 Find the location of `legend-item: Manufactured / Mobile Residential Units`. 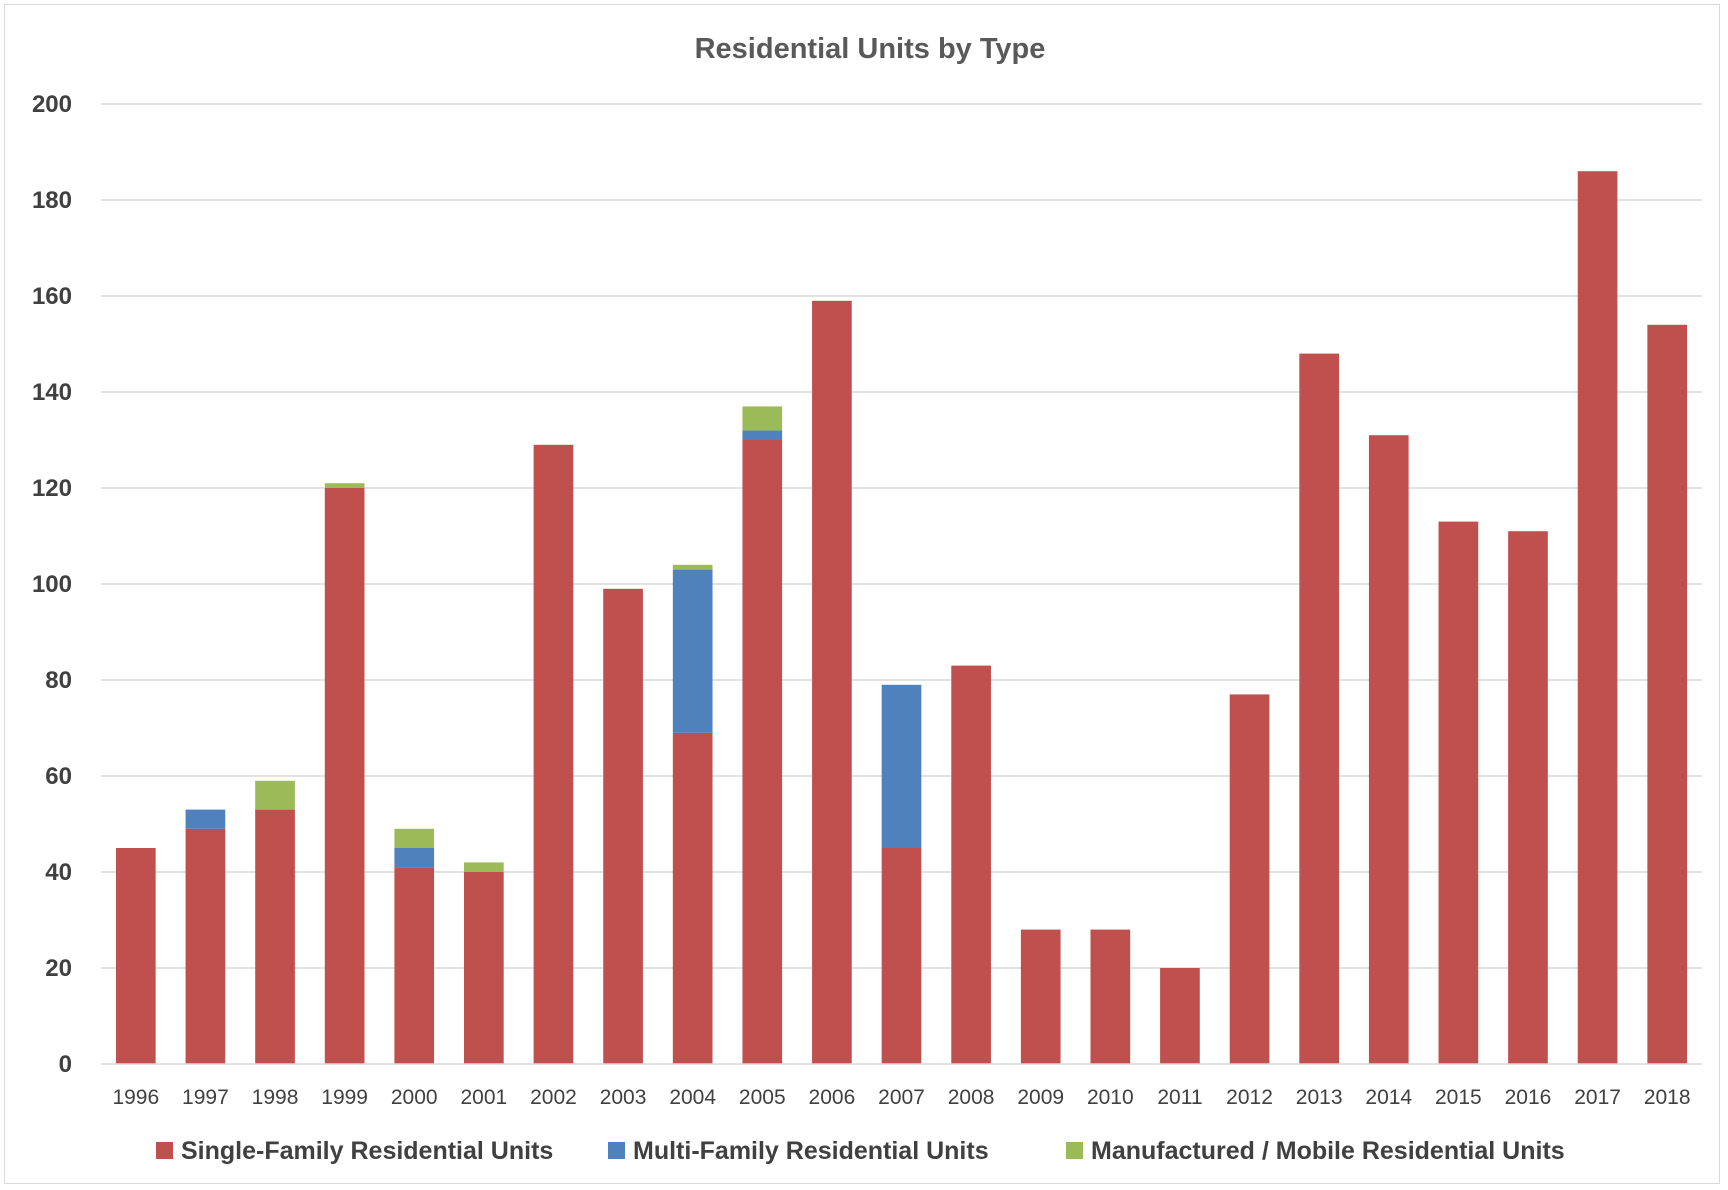

legend-item: Manufactured / Mobile Residential Units is located at coordinates (1315, 1151).